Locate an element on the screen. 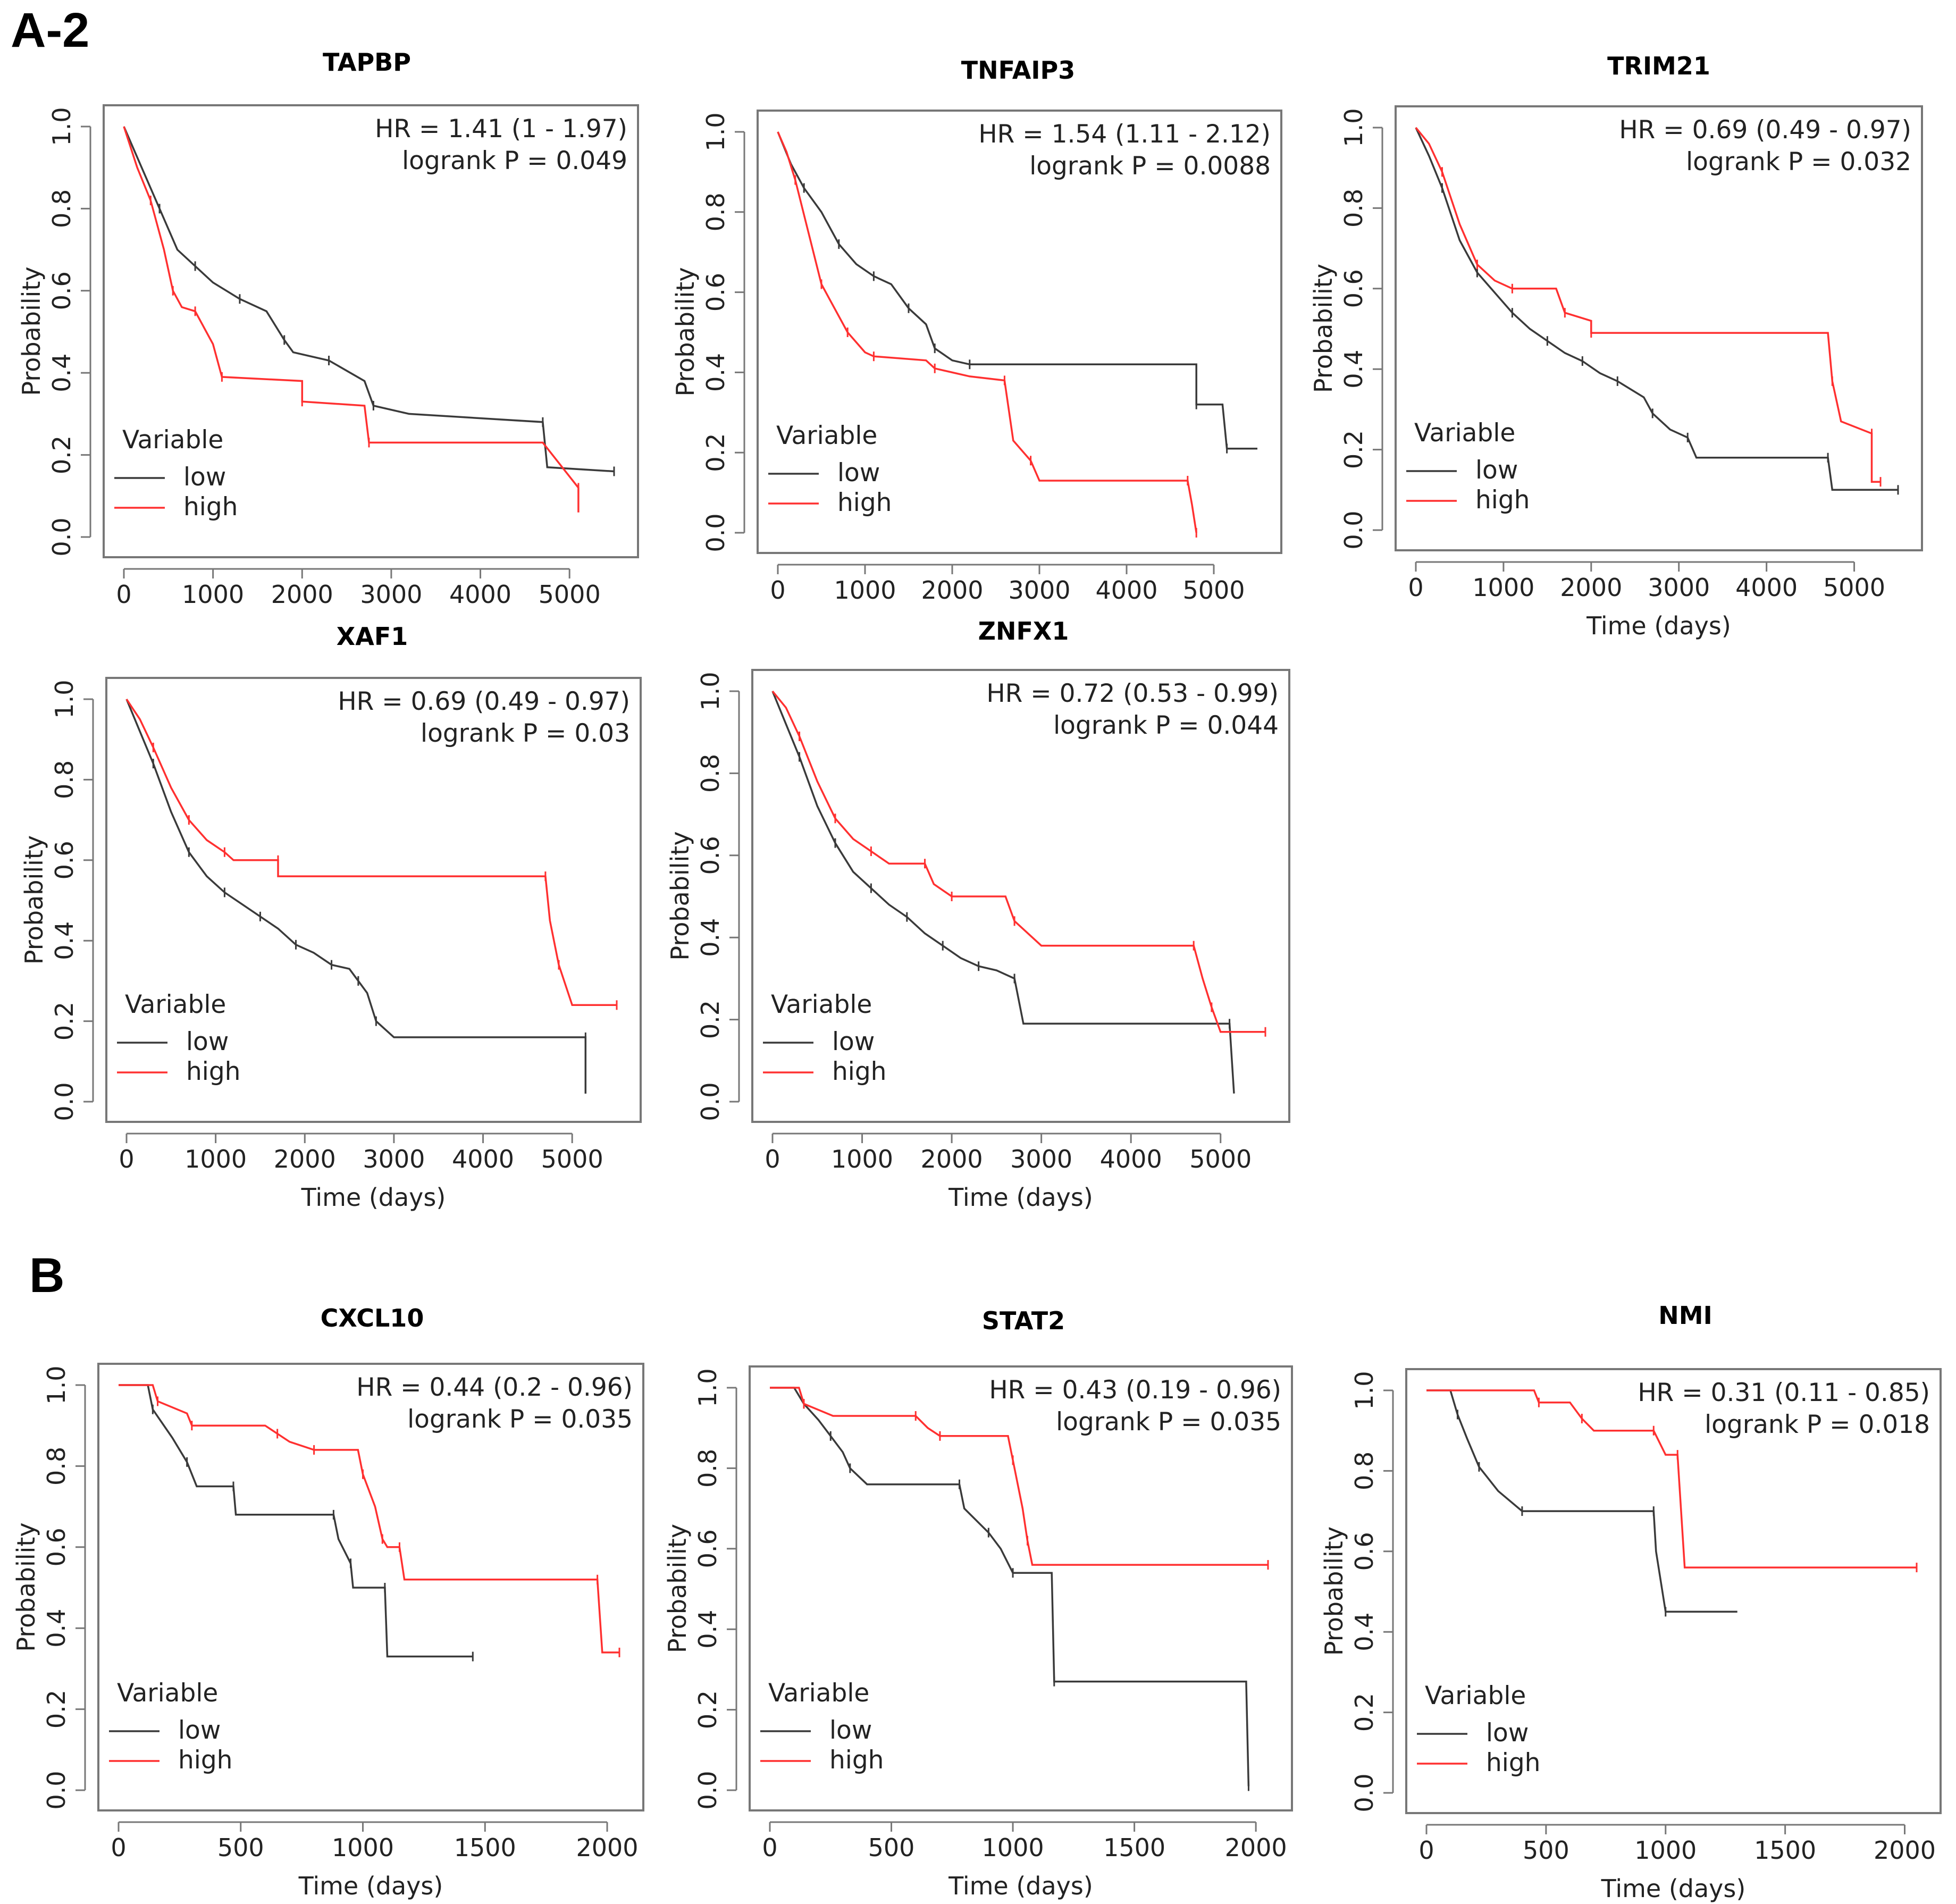 The image size is (1956, 1904). hr-annotation: HR = 0.72 (0.53 - 0.99) is located at coordinates (1132, 693).